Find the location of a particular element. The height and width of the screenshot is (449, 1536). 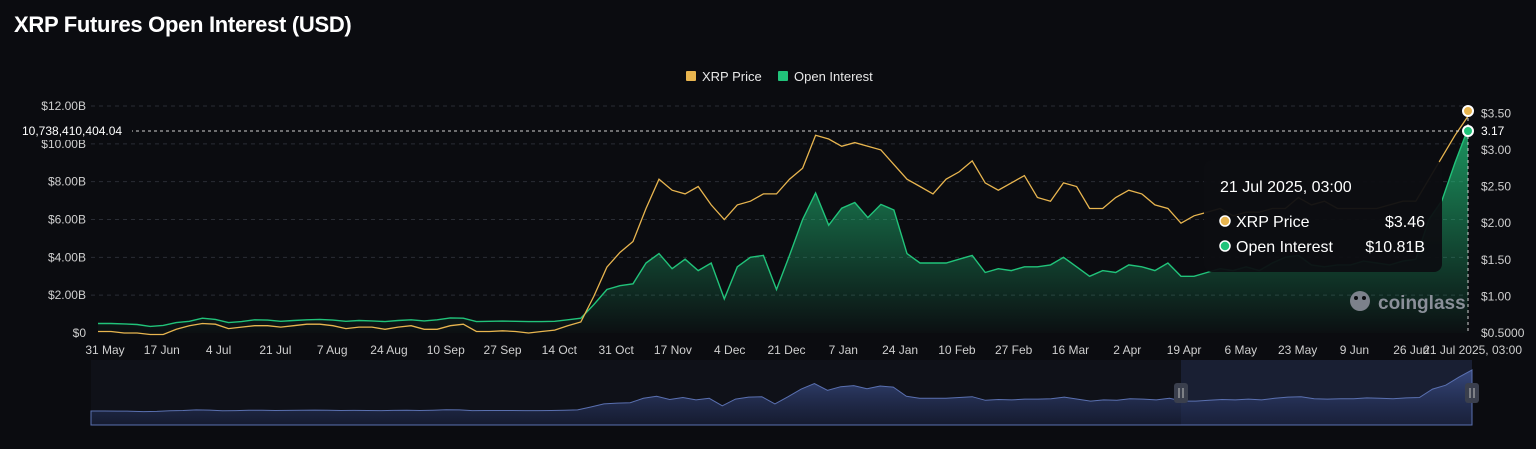

legend-item-open-interest: Open Interest is located at coordinates (825, 76).